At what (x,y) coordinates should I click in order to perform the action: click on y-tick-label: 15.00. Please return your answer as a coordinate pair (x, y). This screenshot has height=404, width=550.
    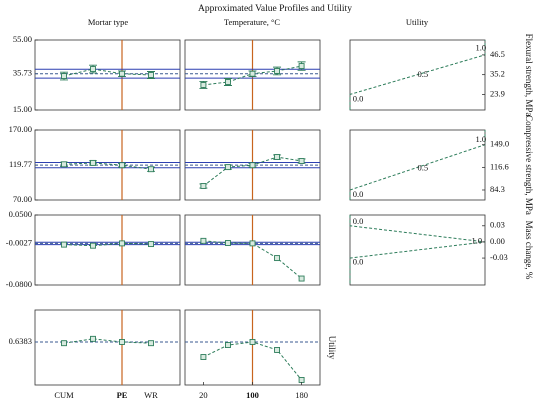
    Looking at the image, I should click on (22, 109).